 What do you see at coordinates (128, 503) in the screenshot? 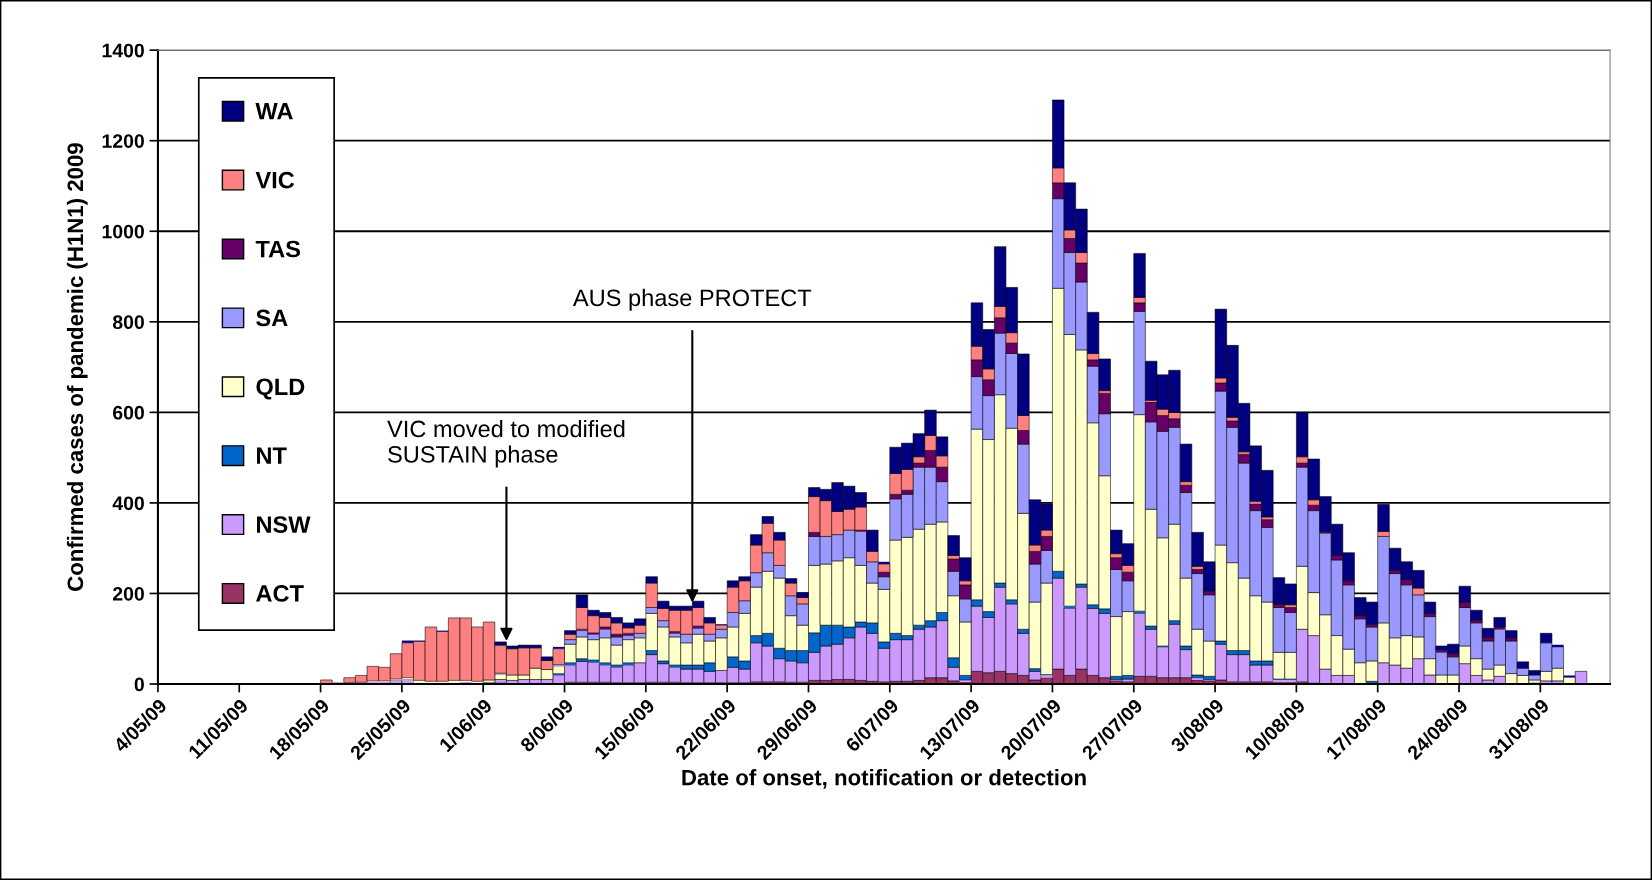
I see `y-tick-label: 400` at bounding box center [128, 503].